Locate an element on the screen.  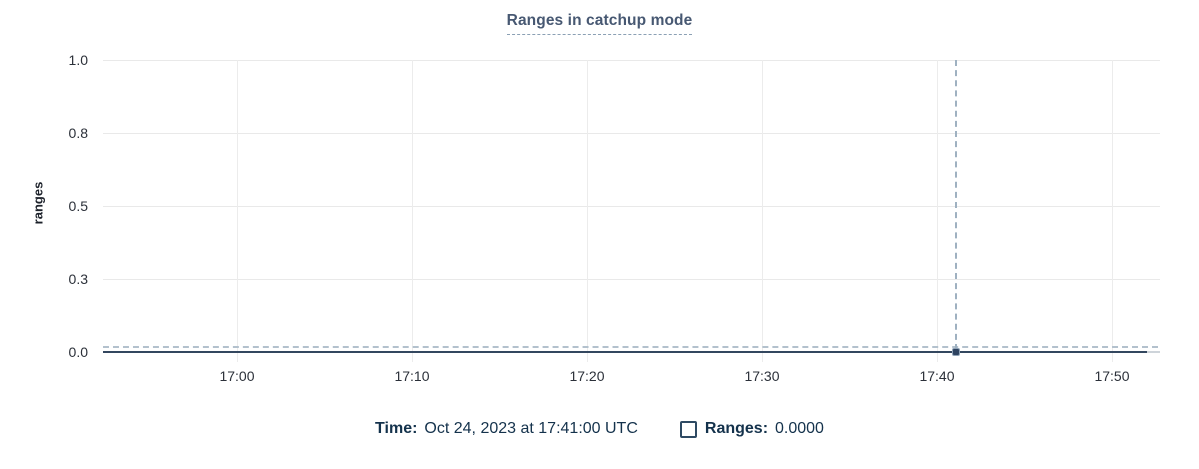
legend-time-label: Time: is located at coordinates (396, 428).